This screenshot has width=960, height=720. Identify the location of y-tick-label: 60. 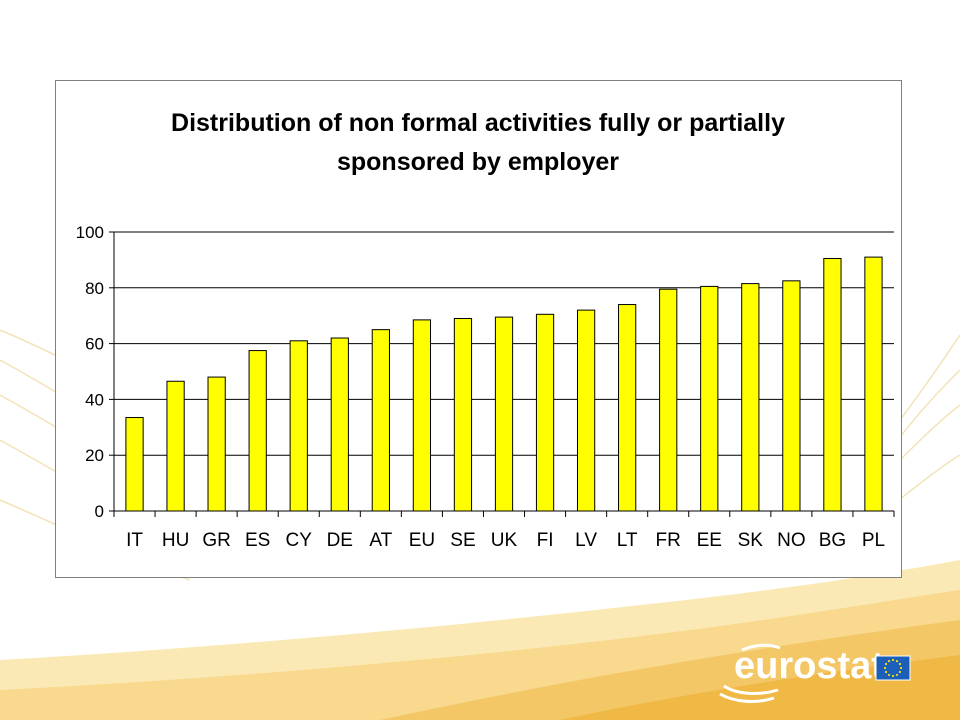
(94, 344).